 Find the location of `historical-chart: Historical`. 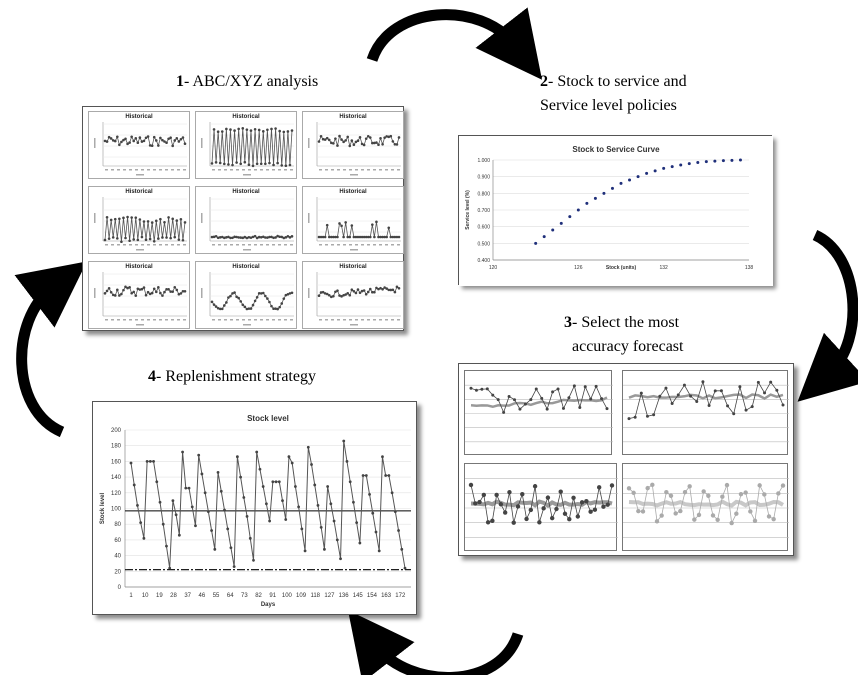

historical-chart: Historical is located at coordinates (353, 220).